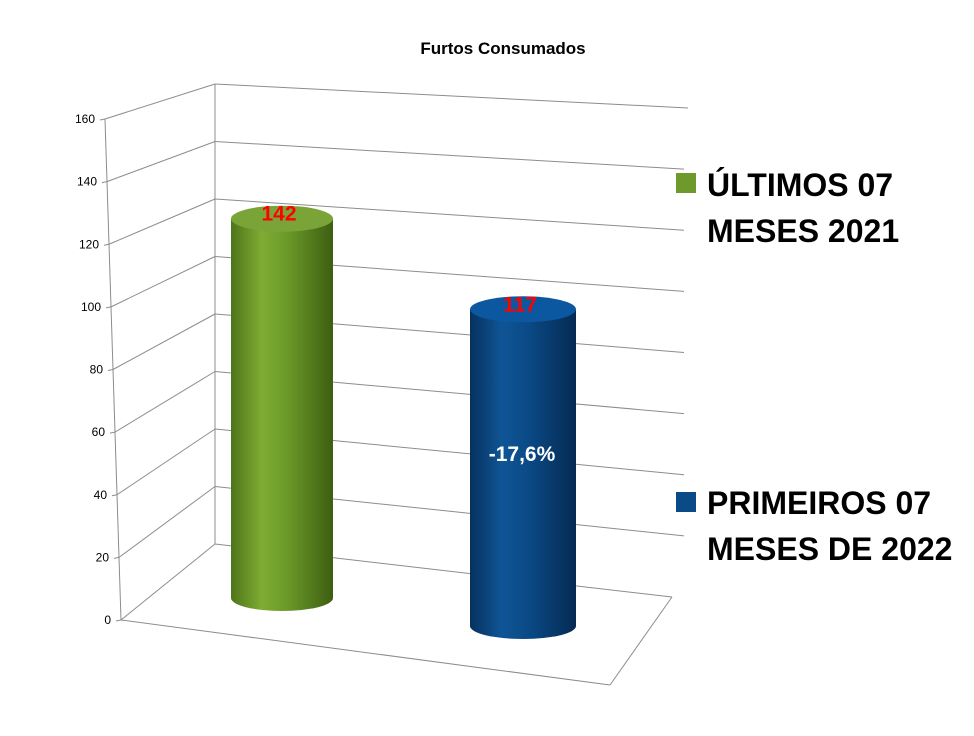 This screenshot has width=974, height=736. What do you see at coordinates (91, 307) in the screenshot?
I see `y-tick-label: 100` at bounding box center [91, 307].